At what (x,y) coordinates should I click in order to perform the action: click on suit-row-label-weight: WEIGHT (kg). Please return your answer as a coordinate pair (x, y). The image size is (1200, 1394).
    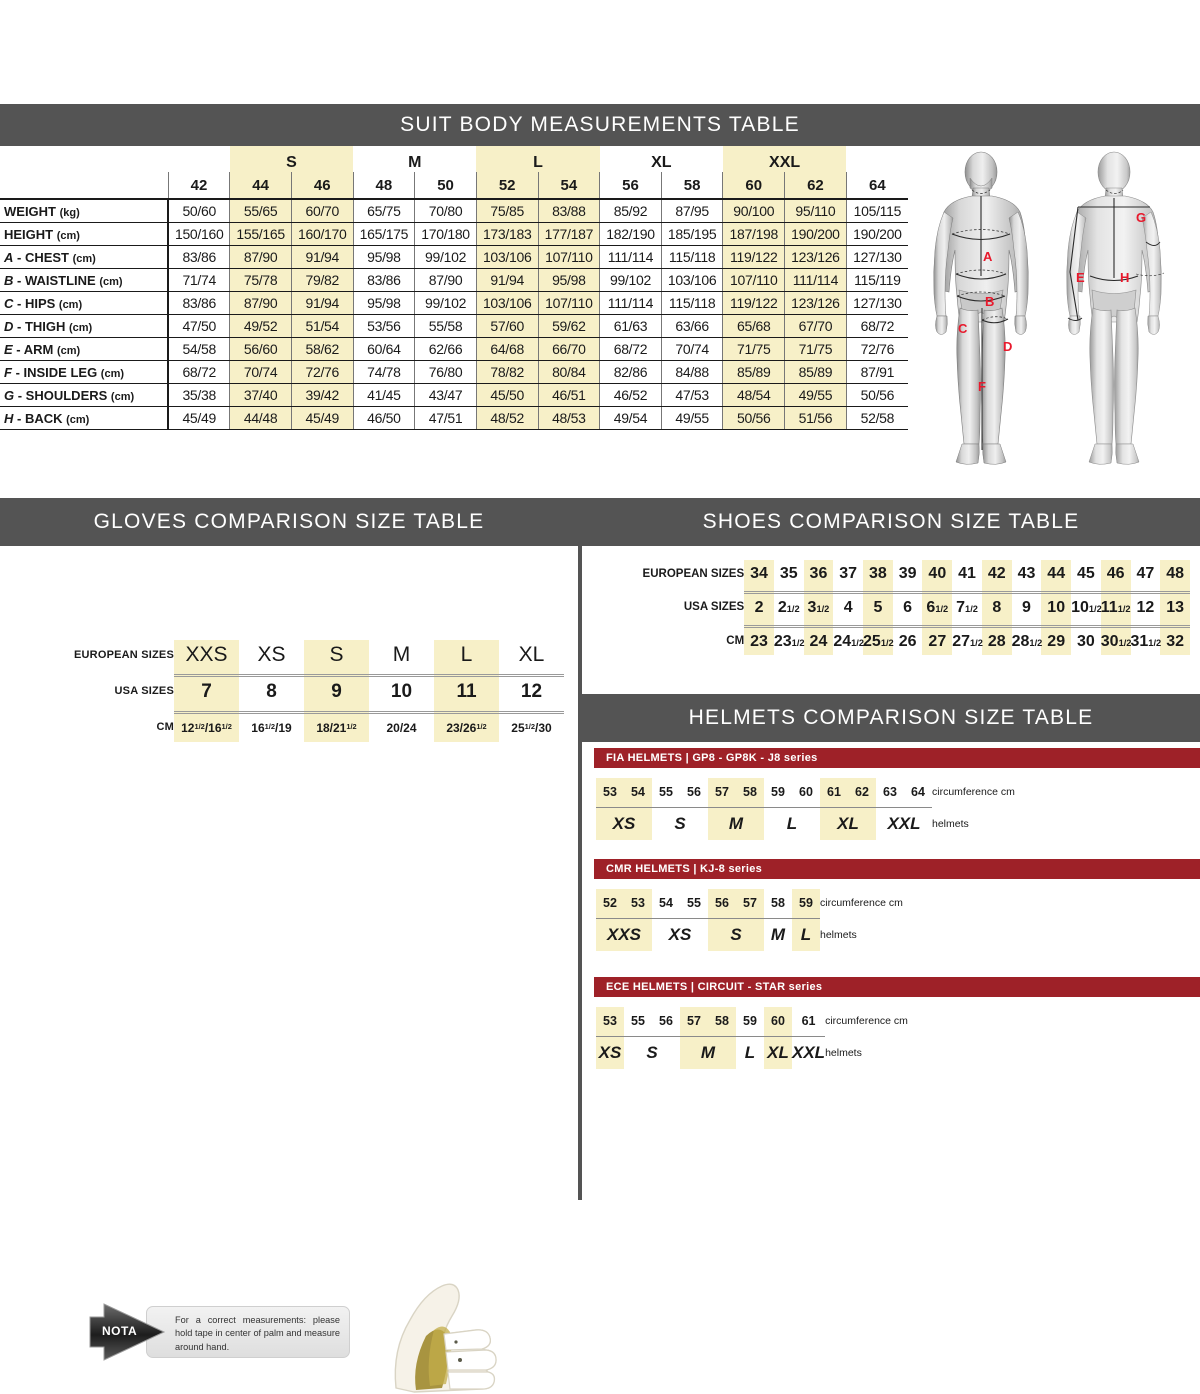
    Looking at the image, I should click on (85, 211).